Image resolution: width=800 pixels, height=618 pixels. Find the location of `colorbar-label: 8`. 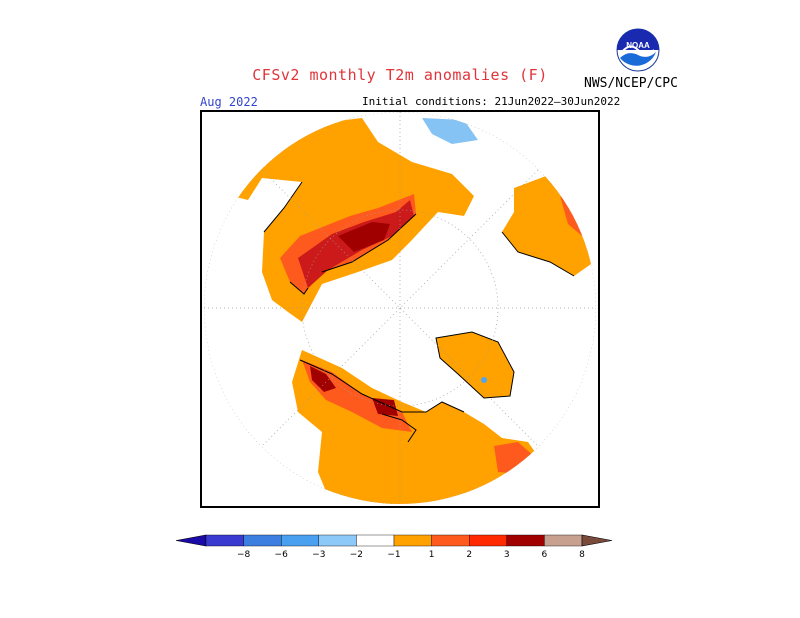

colorbar-label: 8 is located at coordinates (582, 555).